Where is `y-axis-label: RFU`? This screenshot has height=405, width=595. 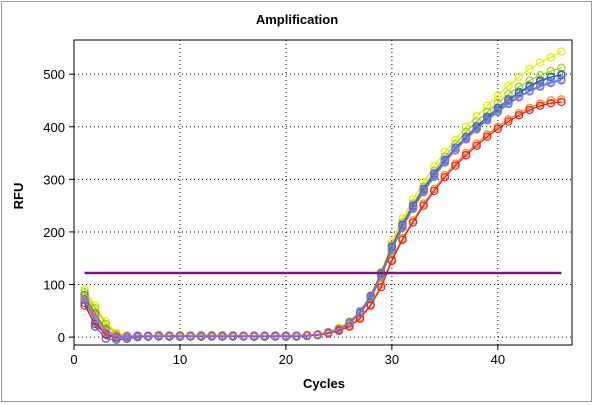 y-axis-label: RFU is located at coordinates (18, 196).